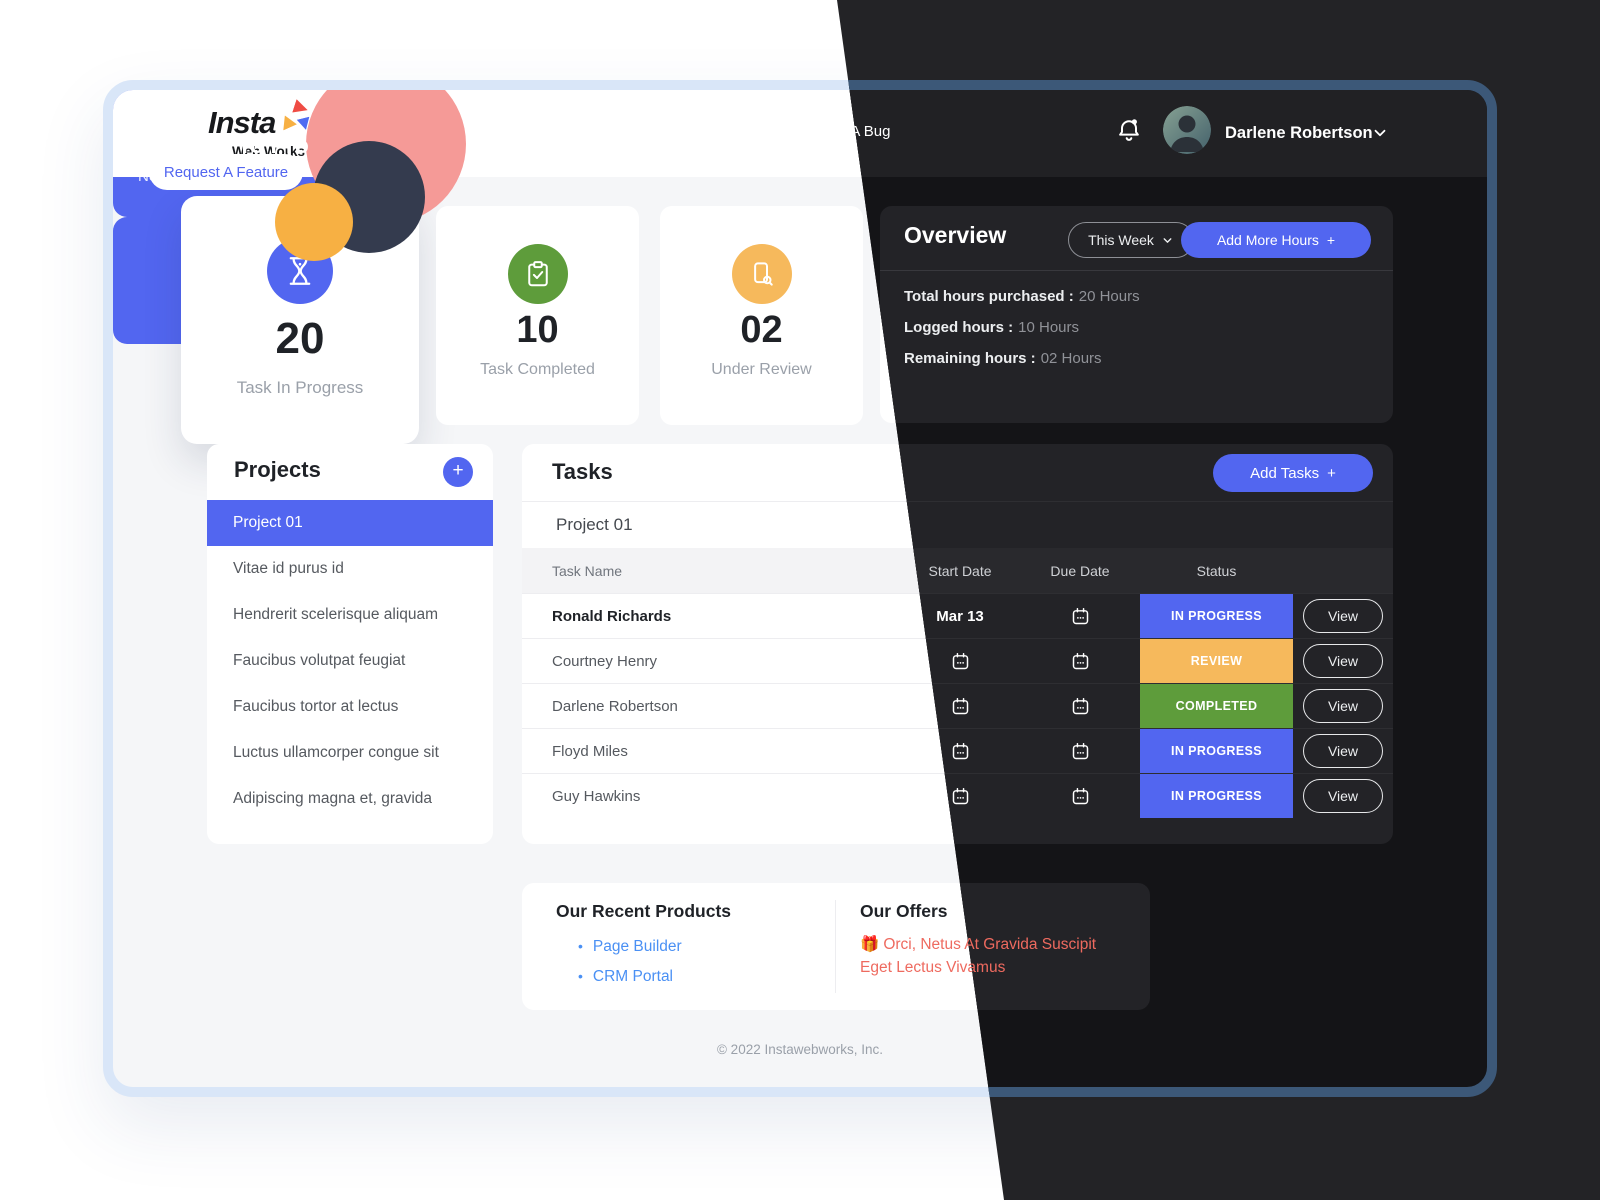 This screenshot has width=1600, height=1200. I want to click on tasks-title: Tasks, so click(582, 471).